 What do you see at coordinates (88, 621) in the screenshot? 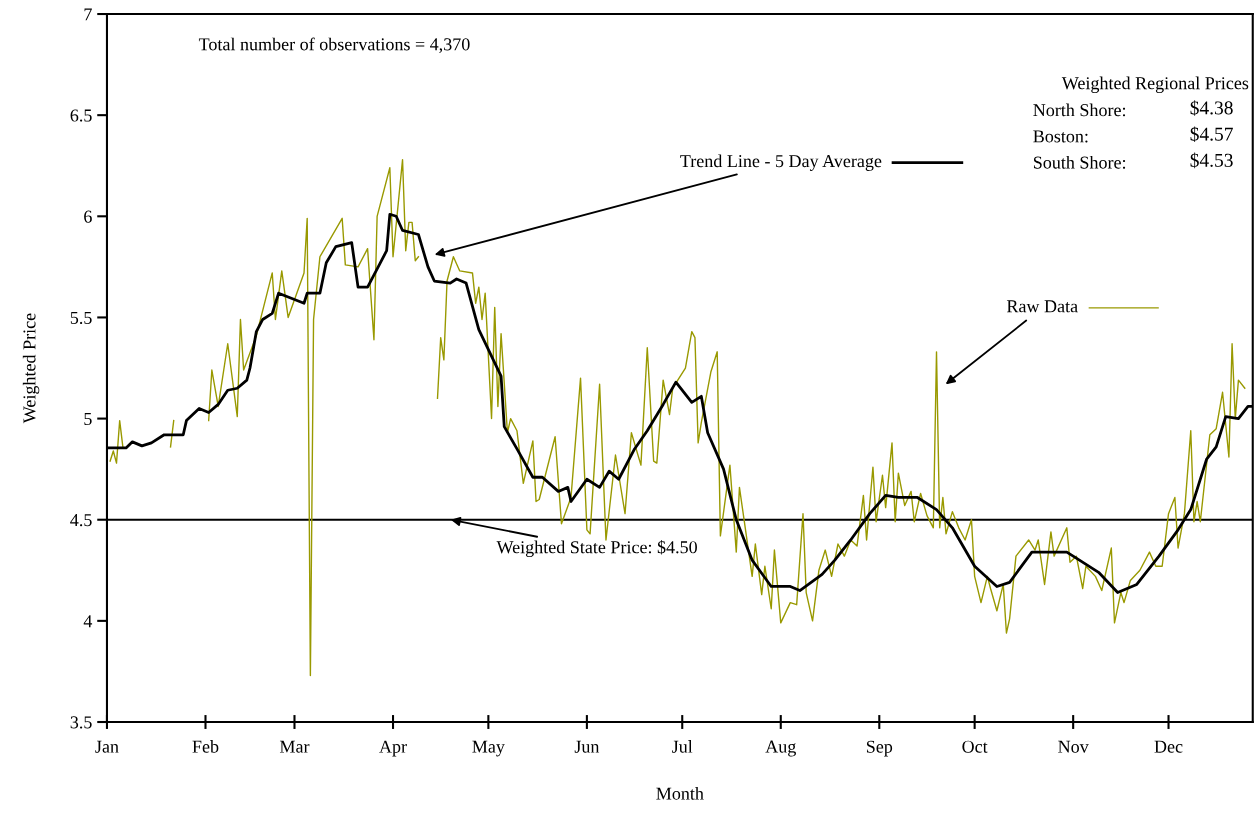
I see `y-tick-label: 4` at bounding box center [88, 621].